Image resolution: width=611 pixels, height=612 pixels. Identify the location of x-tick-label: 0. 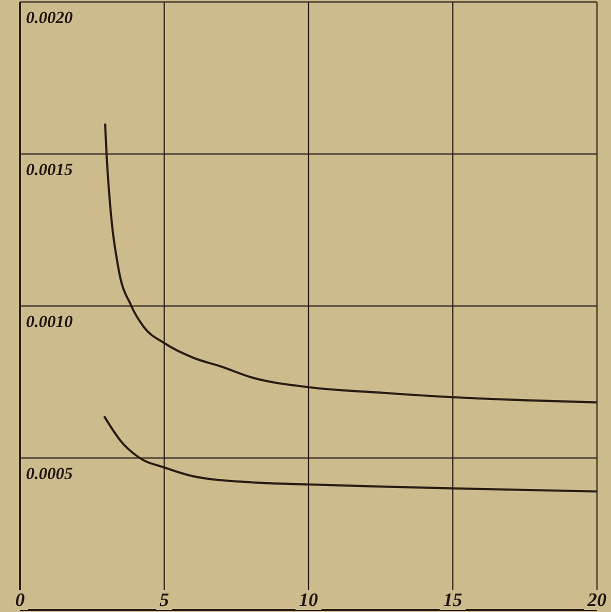
(20, 600).